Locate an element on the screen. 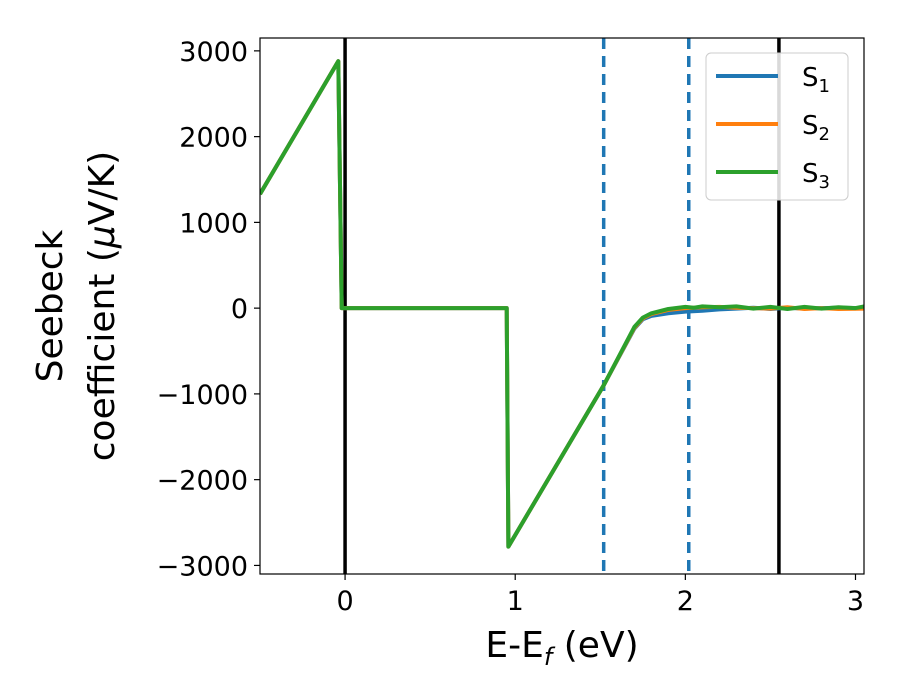  legend: S1 S2 S3 is located at coordinates (777, 126).